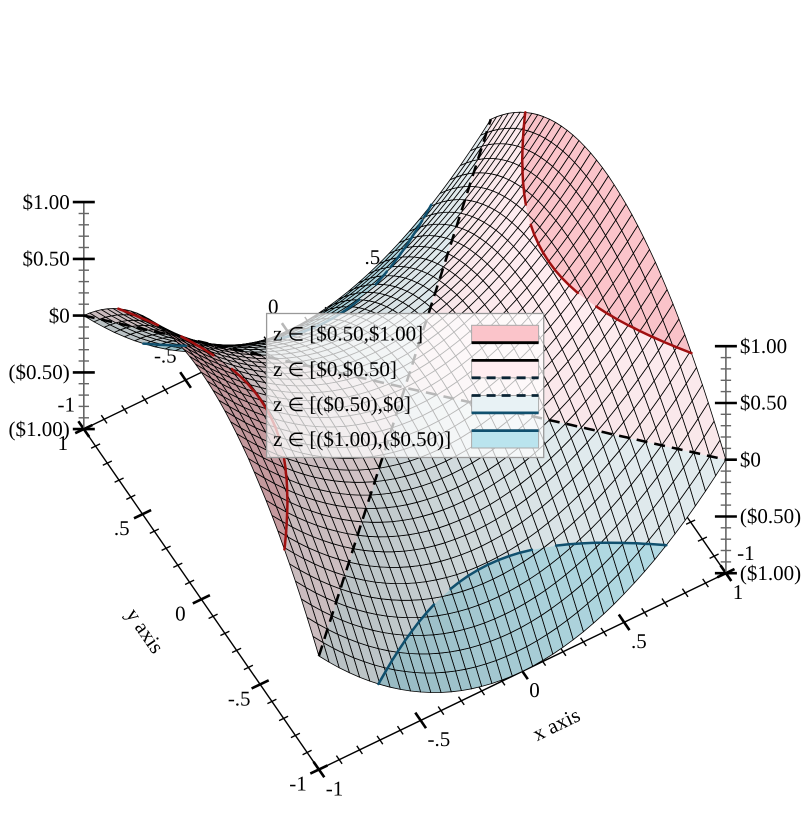  I want to click on svg-text: z ∈ [($1.00),($0.50)], so click(362, 439).